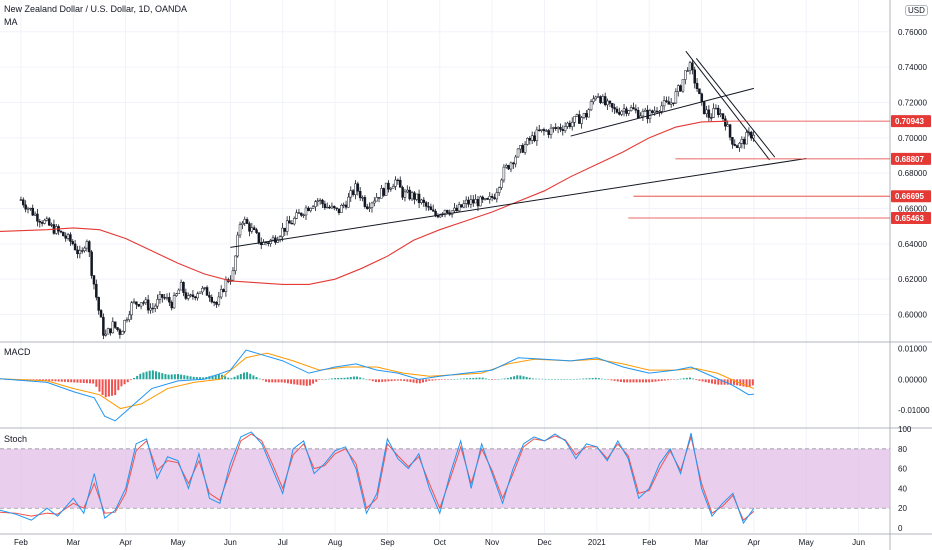 This screenshot has width=932, height=550. I want to click on ma-indicator-label: MA, so click(11, 22).